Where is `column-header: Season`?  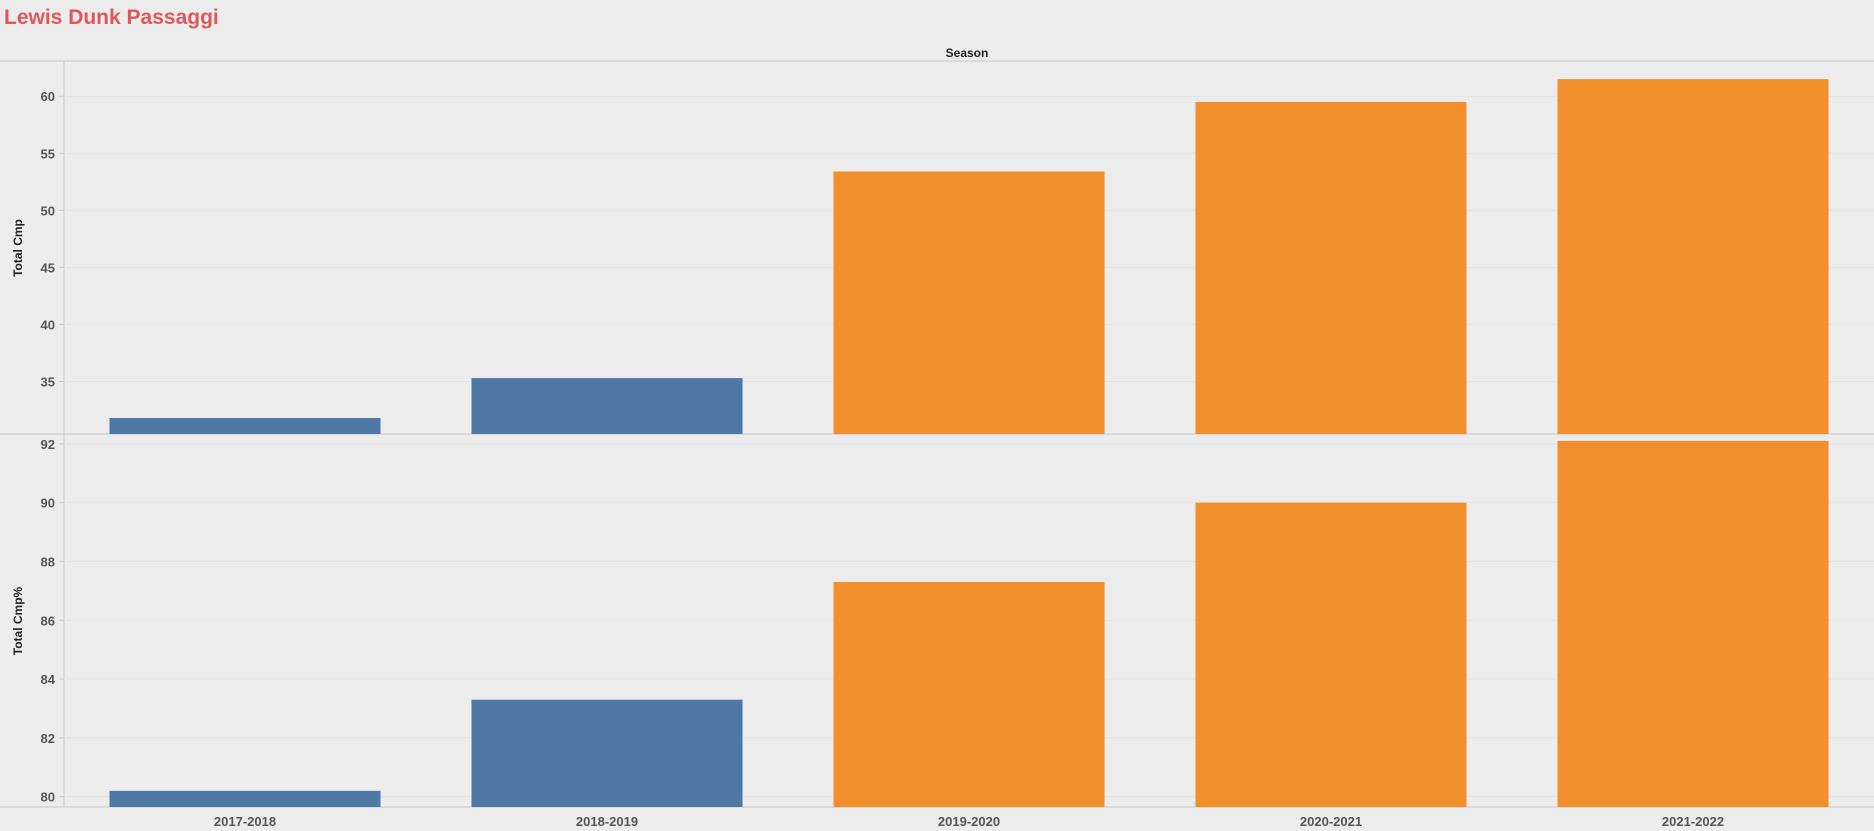 column-header: Season is located at coordinates (967, 53).